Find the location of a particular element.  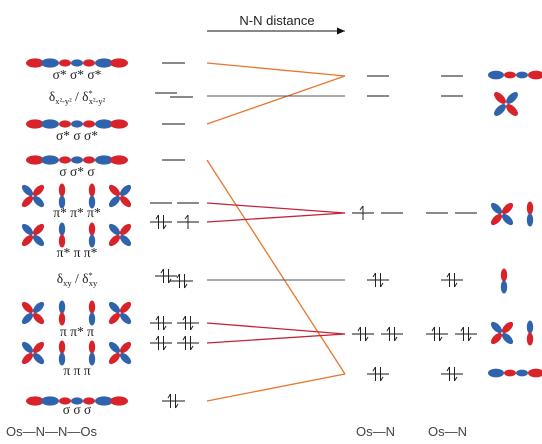

label-pi-row-5: π* π* π* is located at coordinates (77, 212).